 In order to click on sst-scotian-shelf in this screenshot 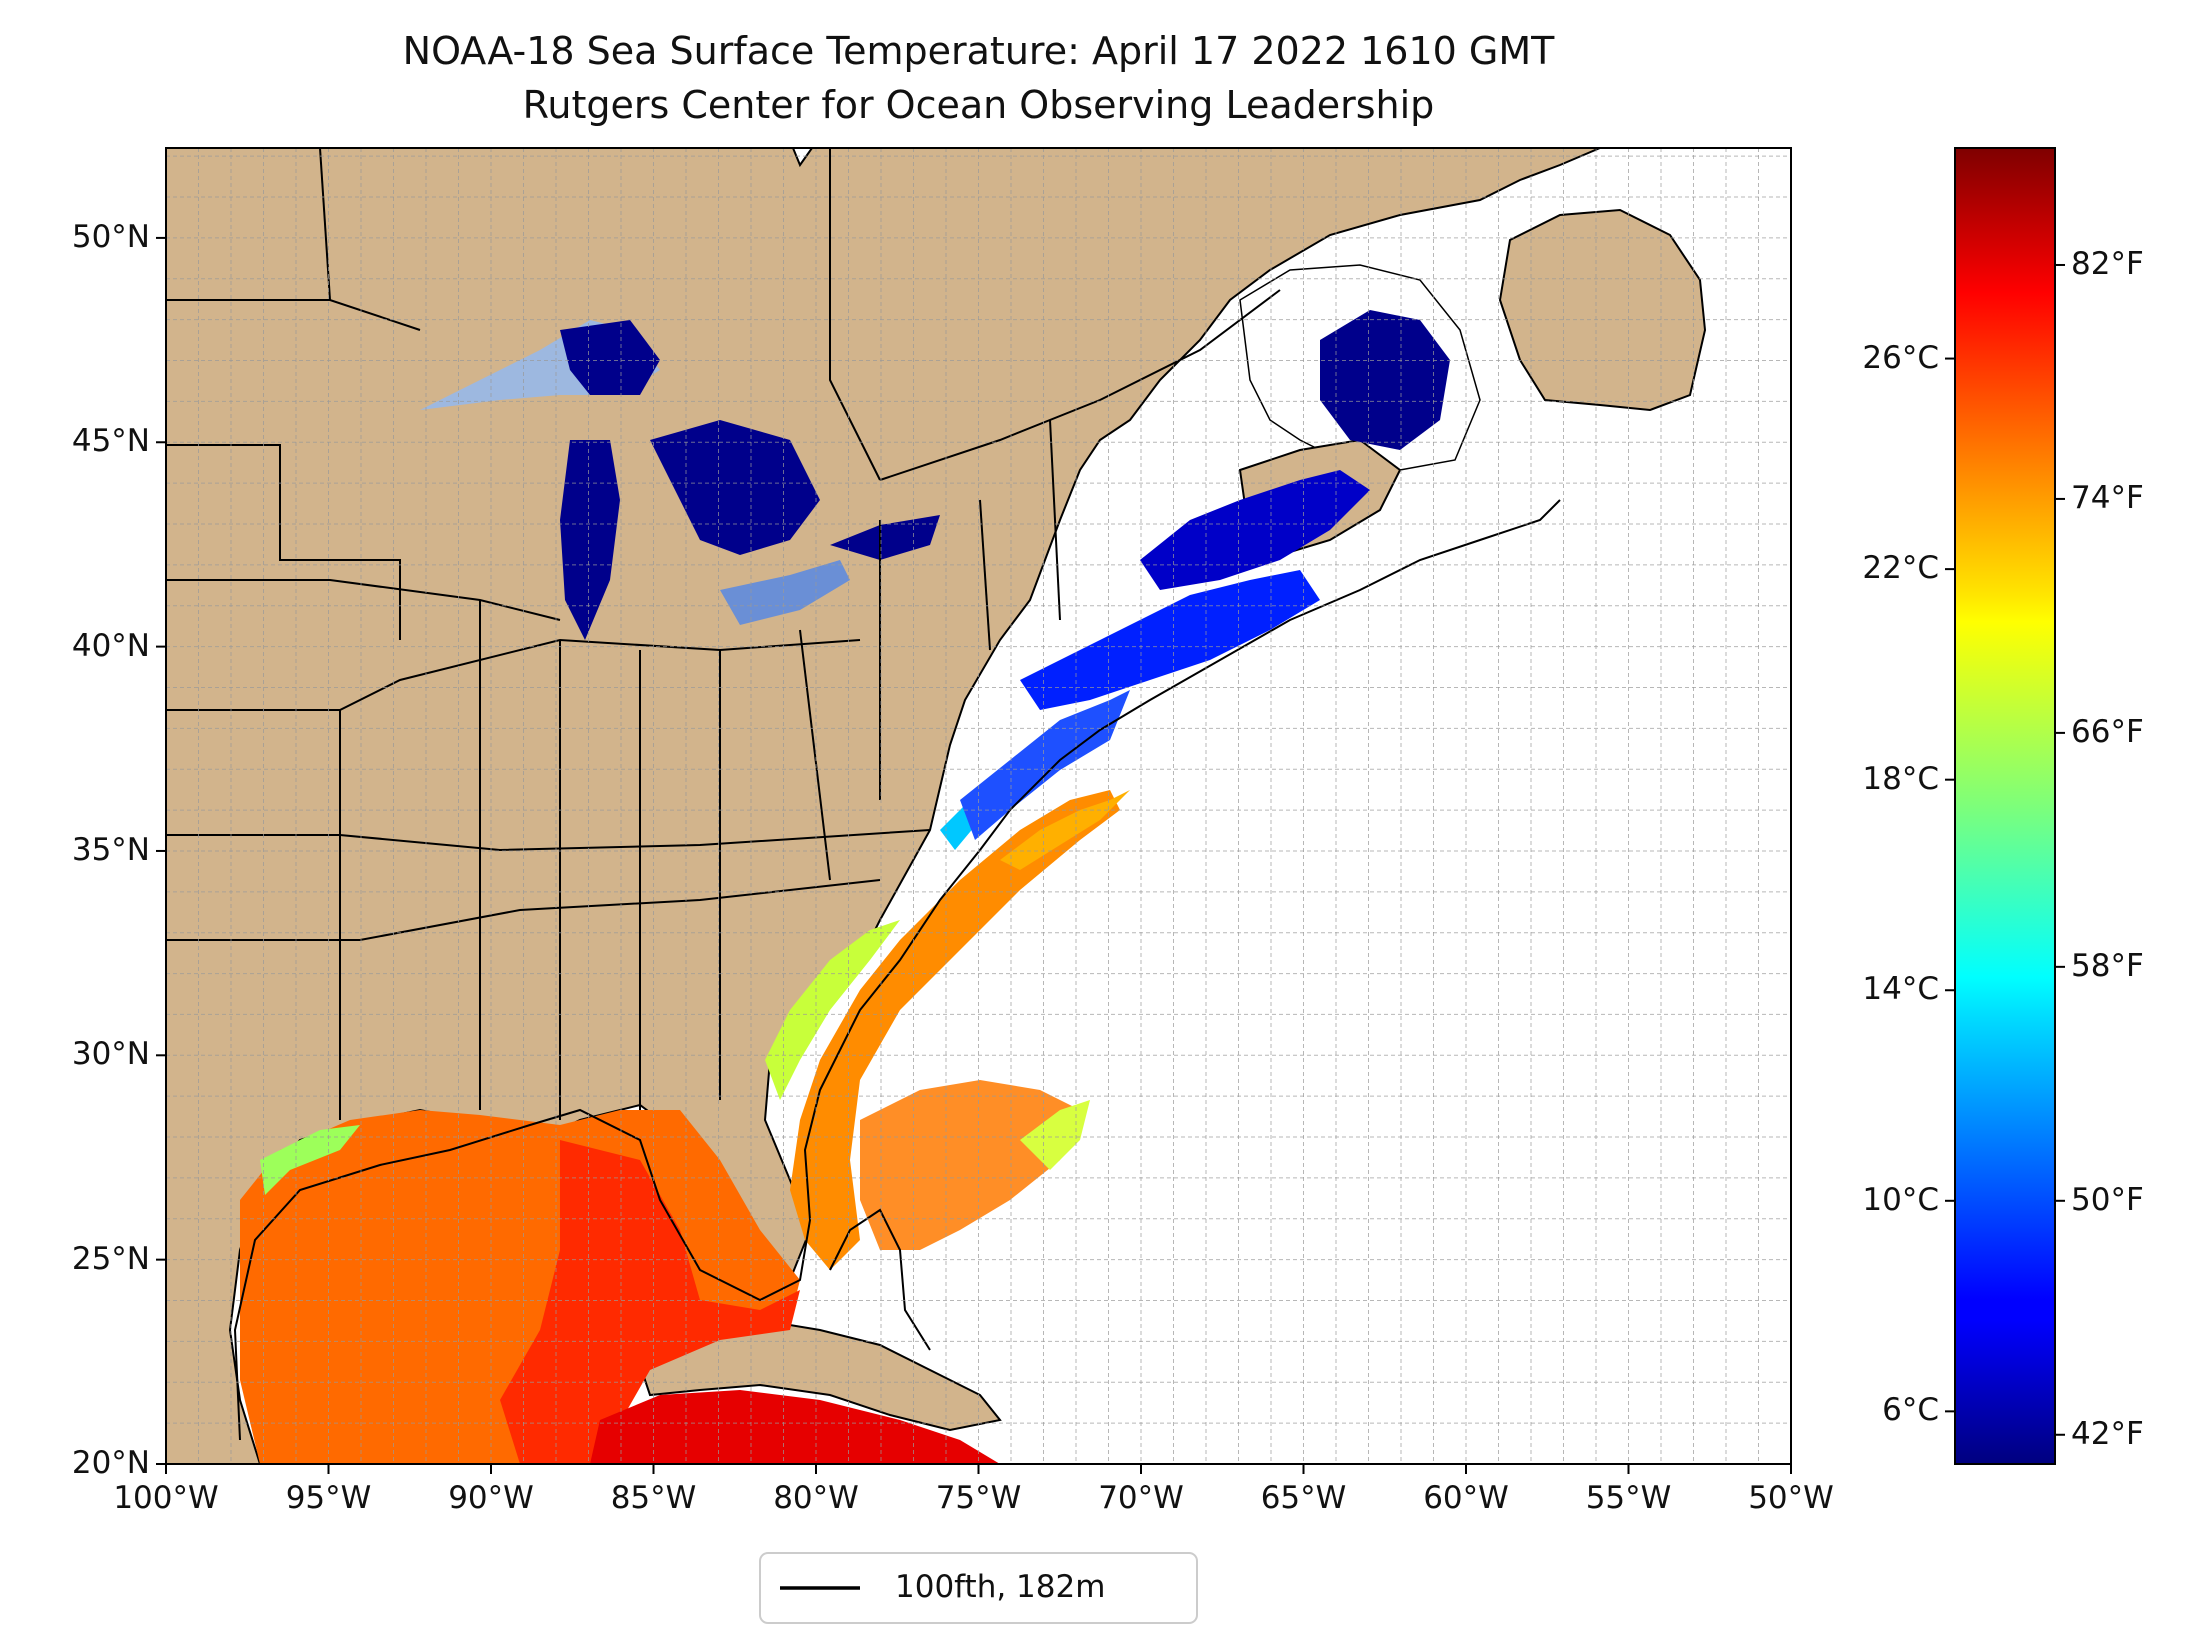, I will do `click(1255, 530)`.